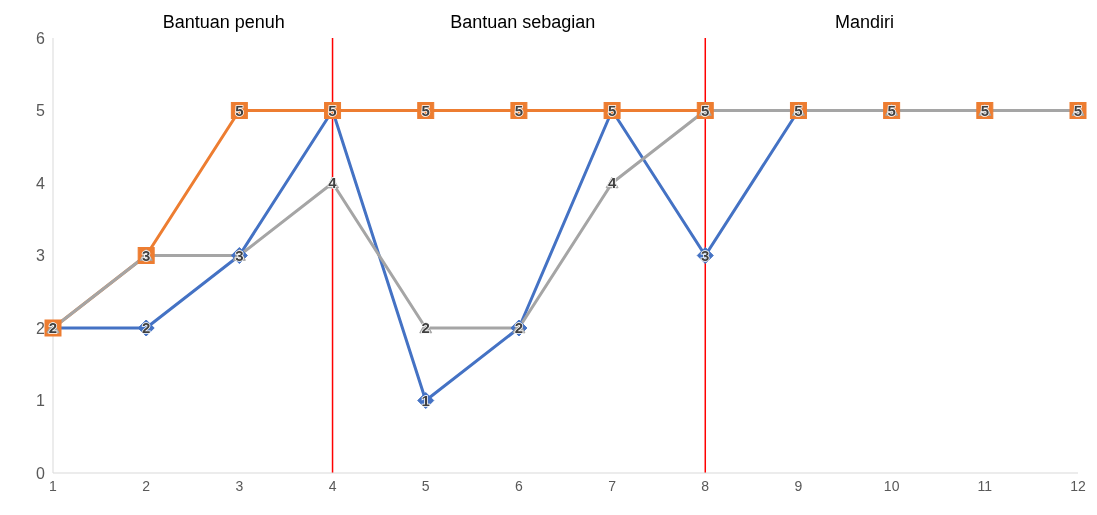 The image size is (1097, 515). Describe the element at coordinates (425, 485) in the screenshot. I see `x-tick-label: 5` at that location.